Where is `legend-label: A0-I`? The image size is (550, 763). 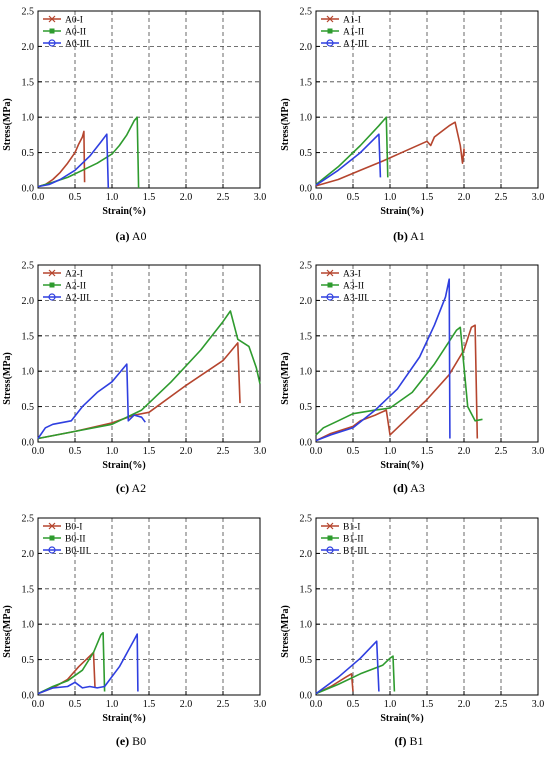
legend-label: A0-I is located at coordinates (74, 21).